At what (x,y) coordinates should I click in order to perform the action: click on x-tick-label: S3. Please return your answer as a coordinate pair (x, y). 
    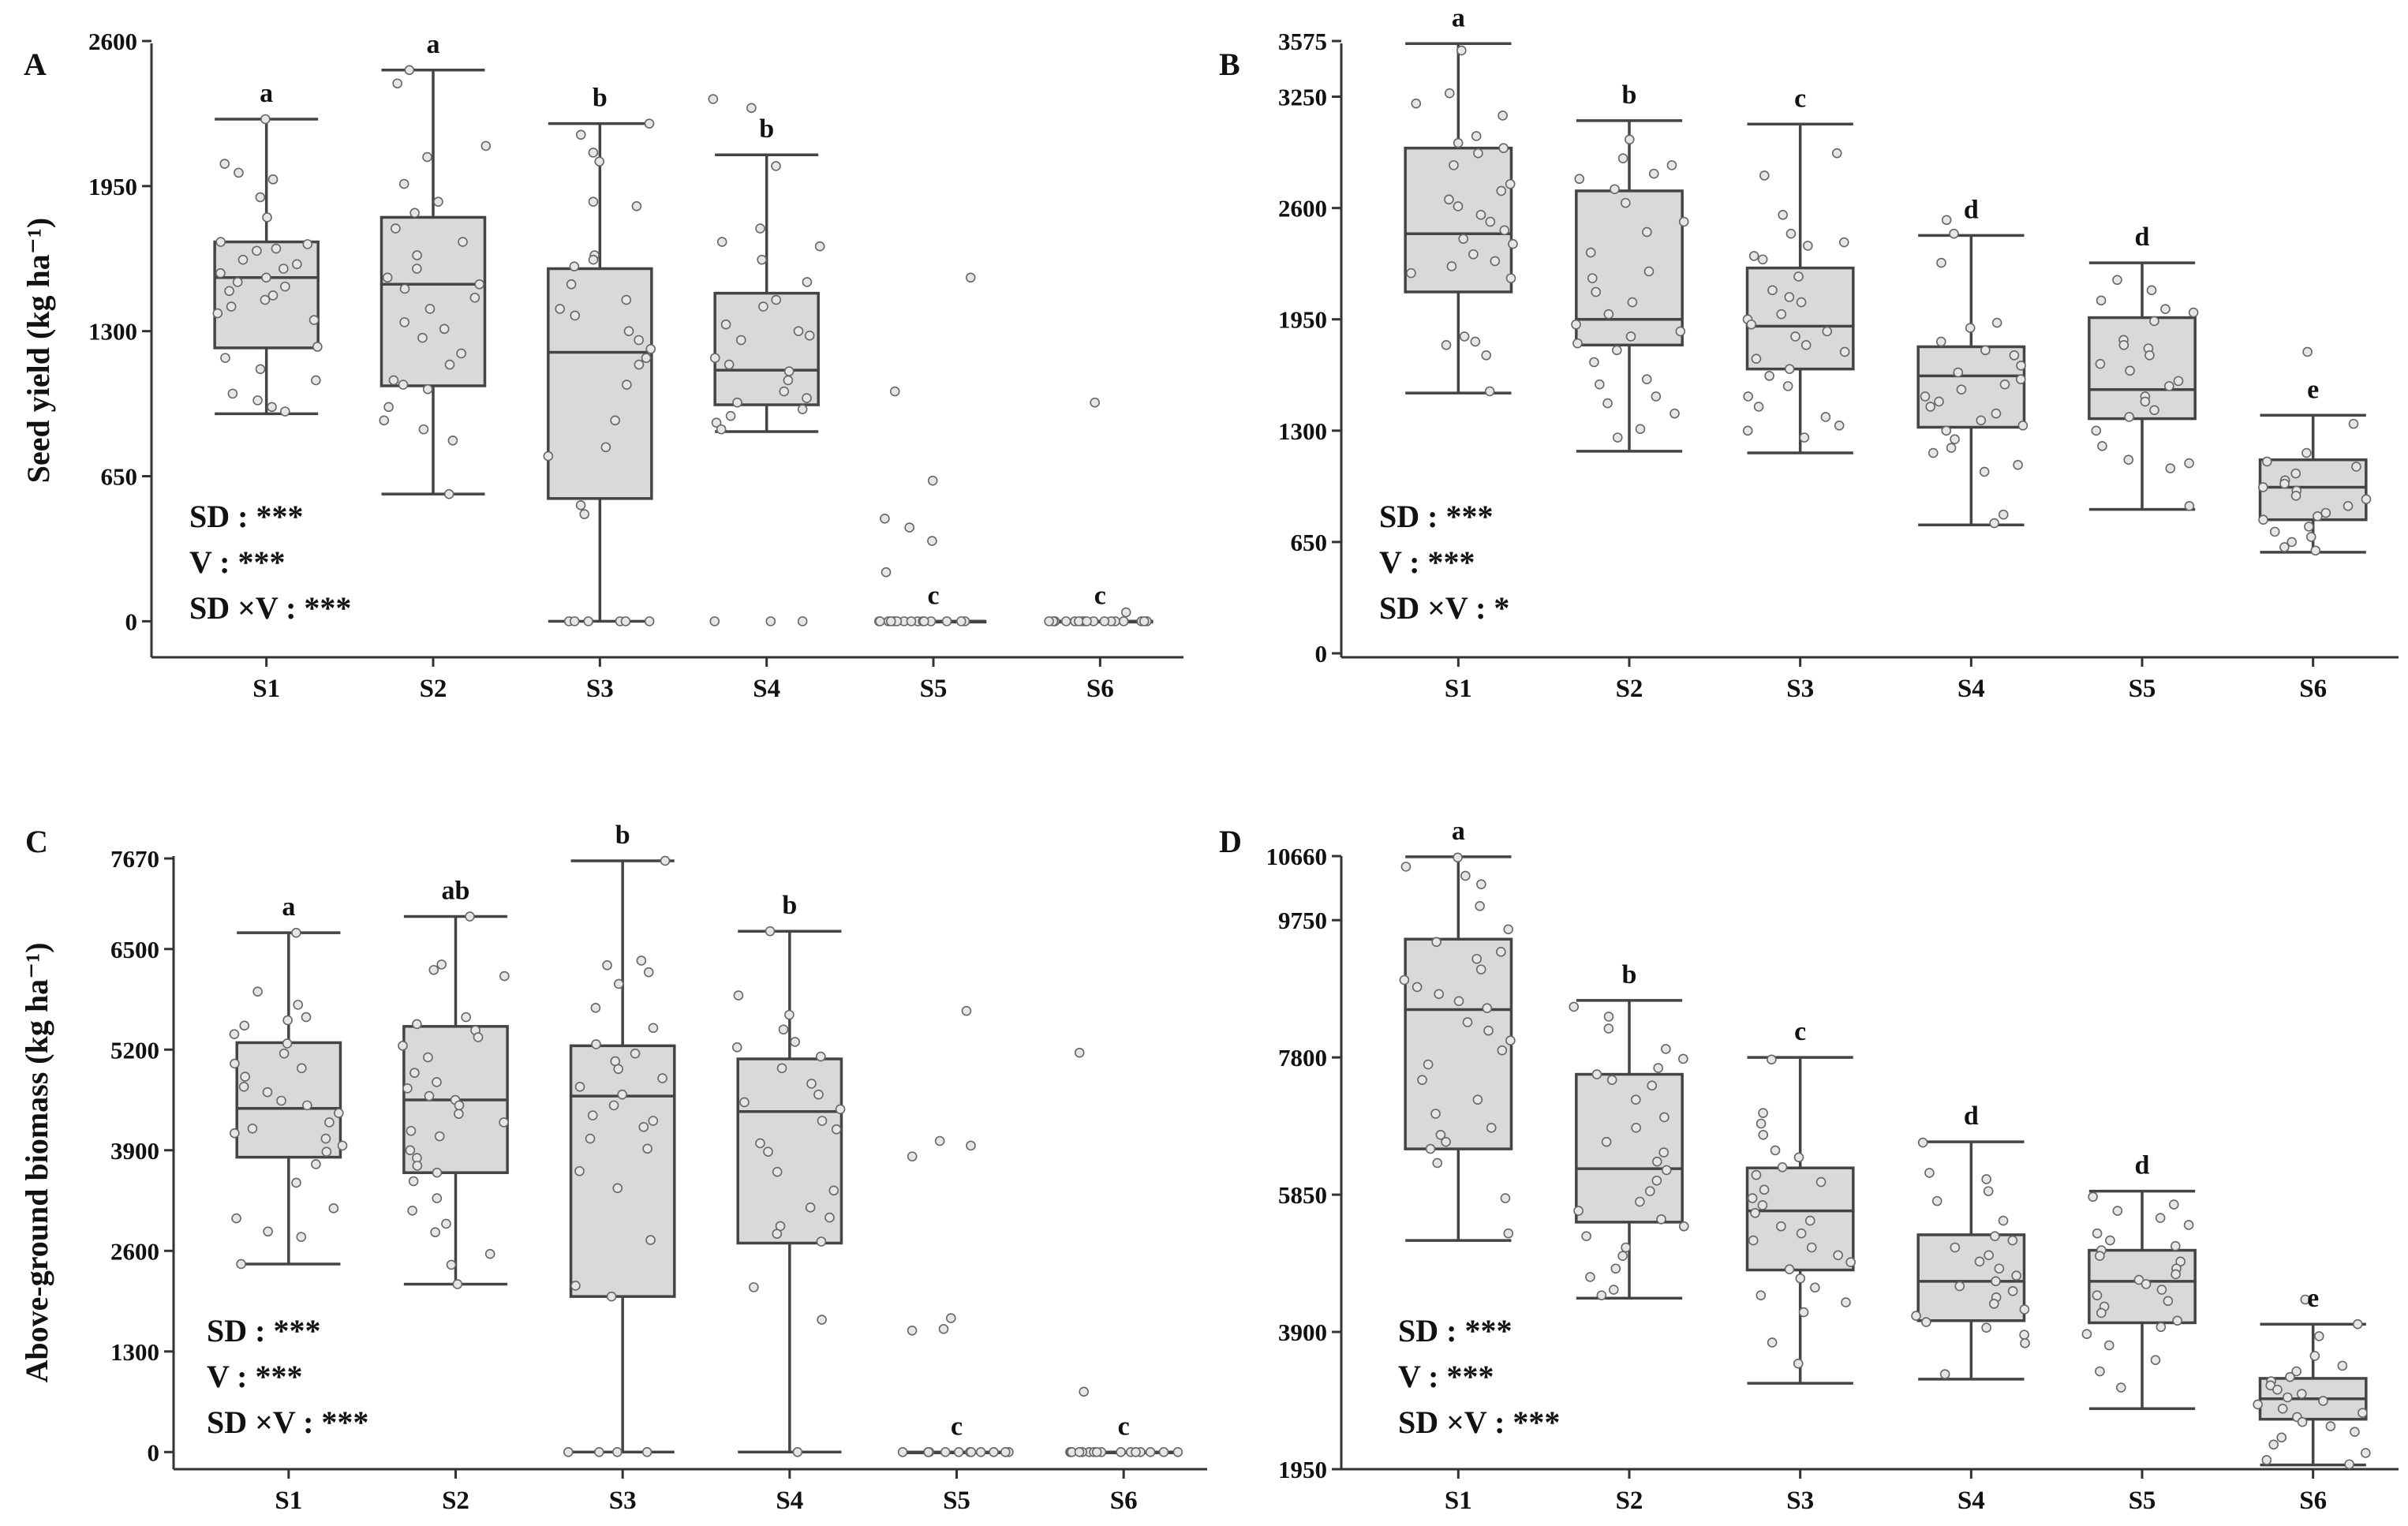
    Looking at the image, I should click on (1800, 1501).